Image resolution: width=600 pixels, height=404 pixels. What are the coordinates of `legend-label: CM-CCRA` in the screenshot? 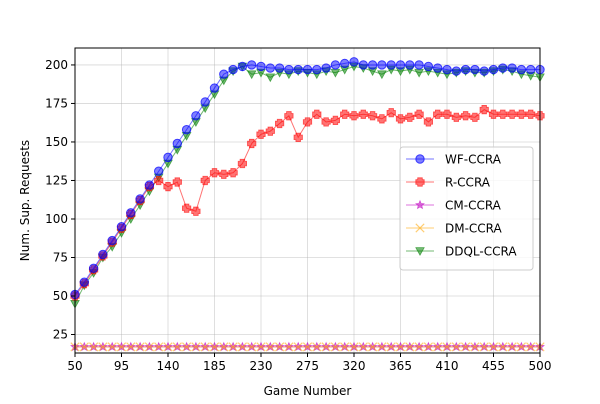 It's located at (473, 206).